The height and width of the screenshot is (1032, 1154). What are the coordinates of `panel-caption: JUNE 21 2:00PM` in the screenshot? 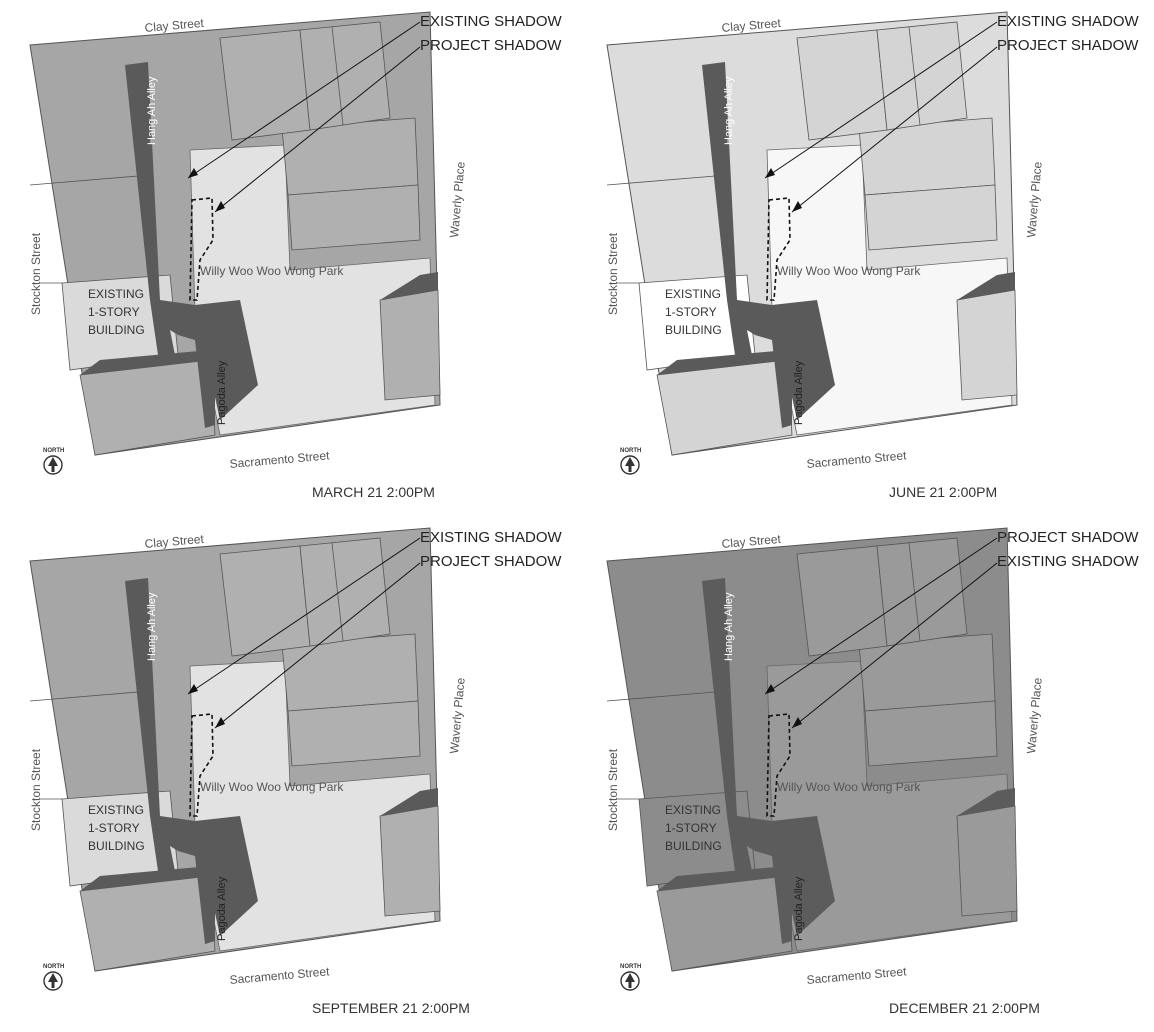 It's located at (943, 492).